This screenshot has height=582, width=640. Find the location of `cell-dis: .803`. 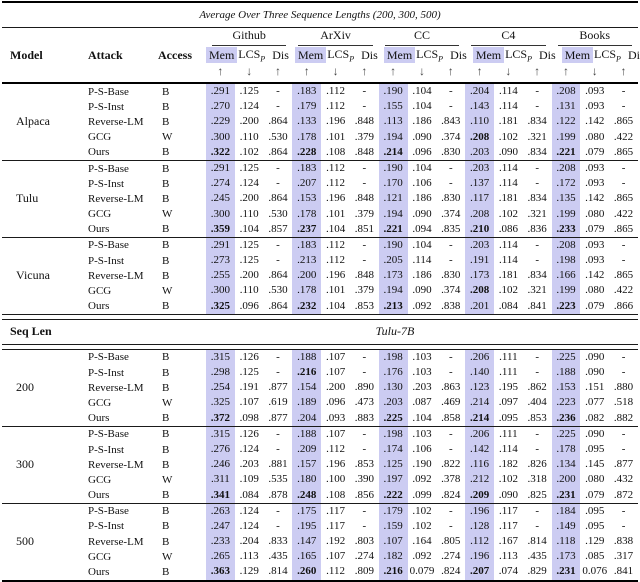

cell-dis: .803 is located at coordinates (364, 541).